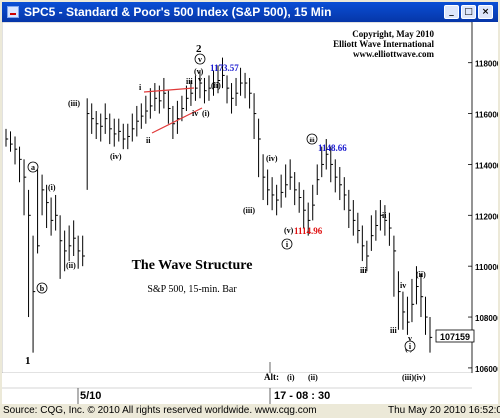 Image resolution: width=500 pixels, height=418 pixels. Describe the element at coordinates (486, 216) in the screenshot. I see `y-tick-label: 112000` at that location.